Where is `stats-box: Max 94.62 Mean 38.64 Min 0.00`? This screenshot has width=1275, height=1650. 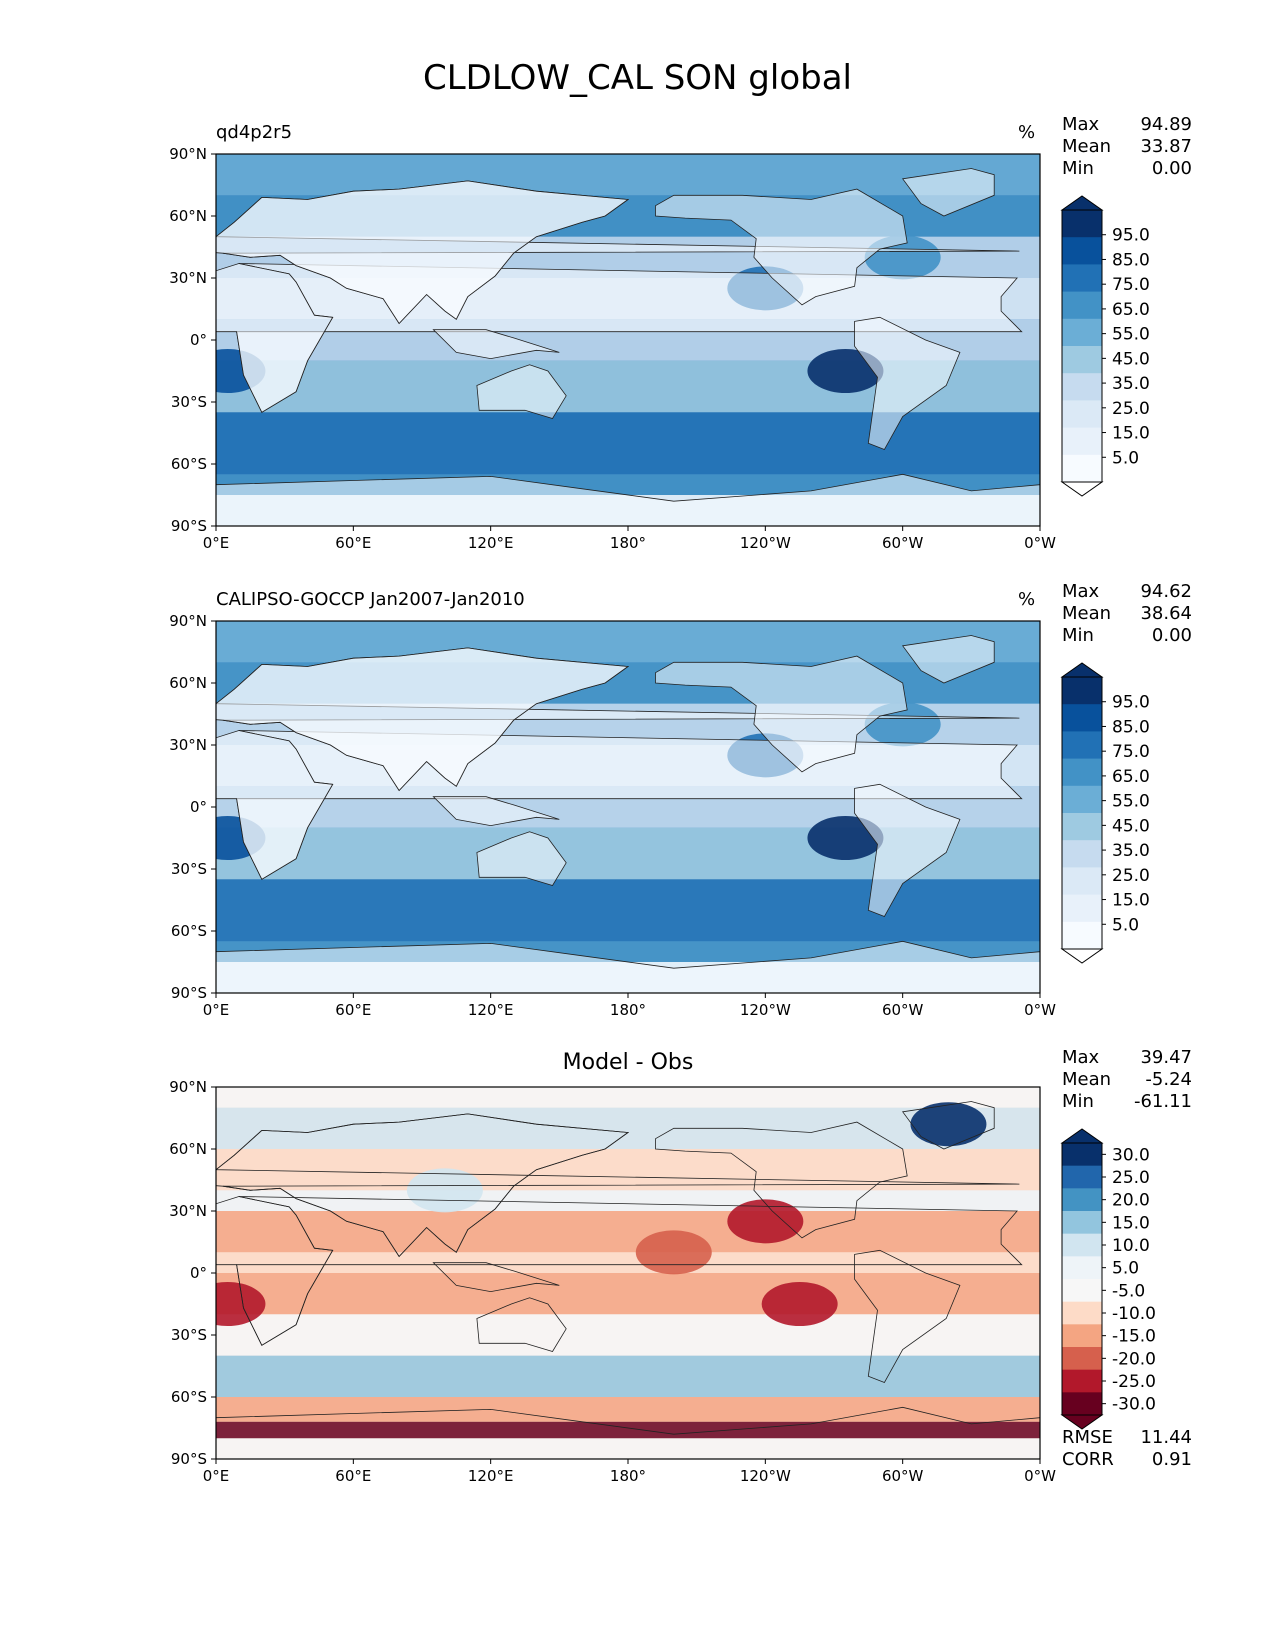 stats-box: Max 94.62 Mean 38.64 Min 0.00 is located at coordinates (1127, 614).